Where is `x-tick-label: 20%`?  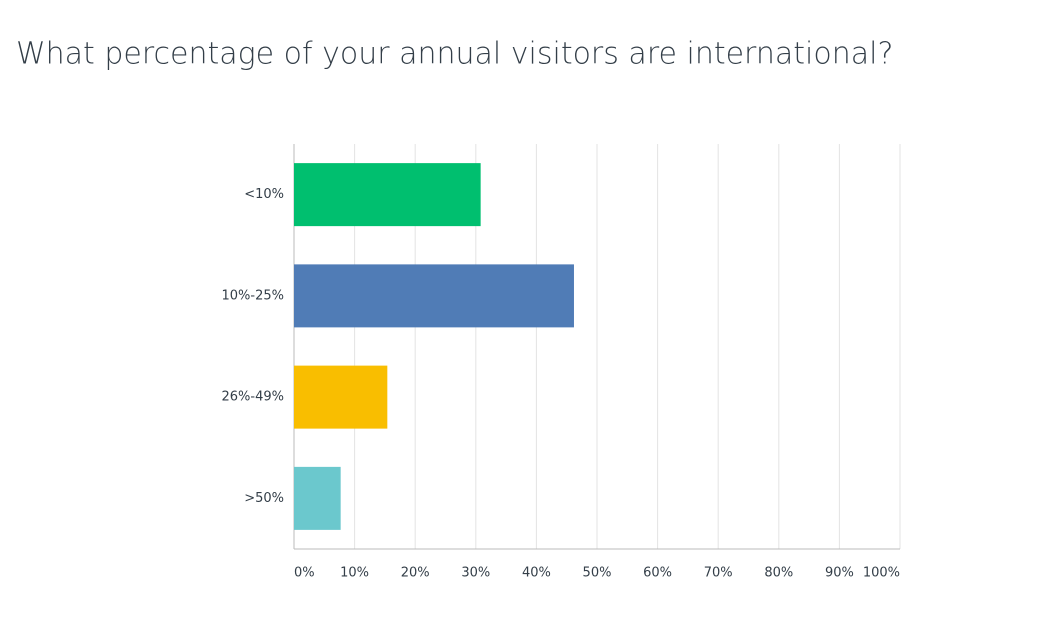
x-tick-label: 20% is located at coordinates (415, 573).